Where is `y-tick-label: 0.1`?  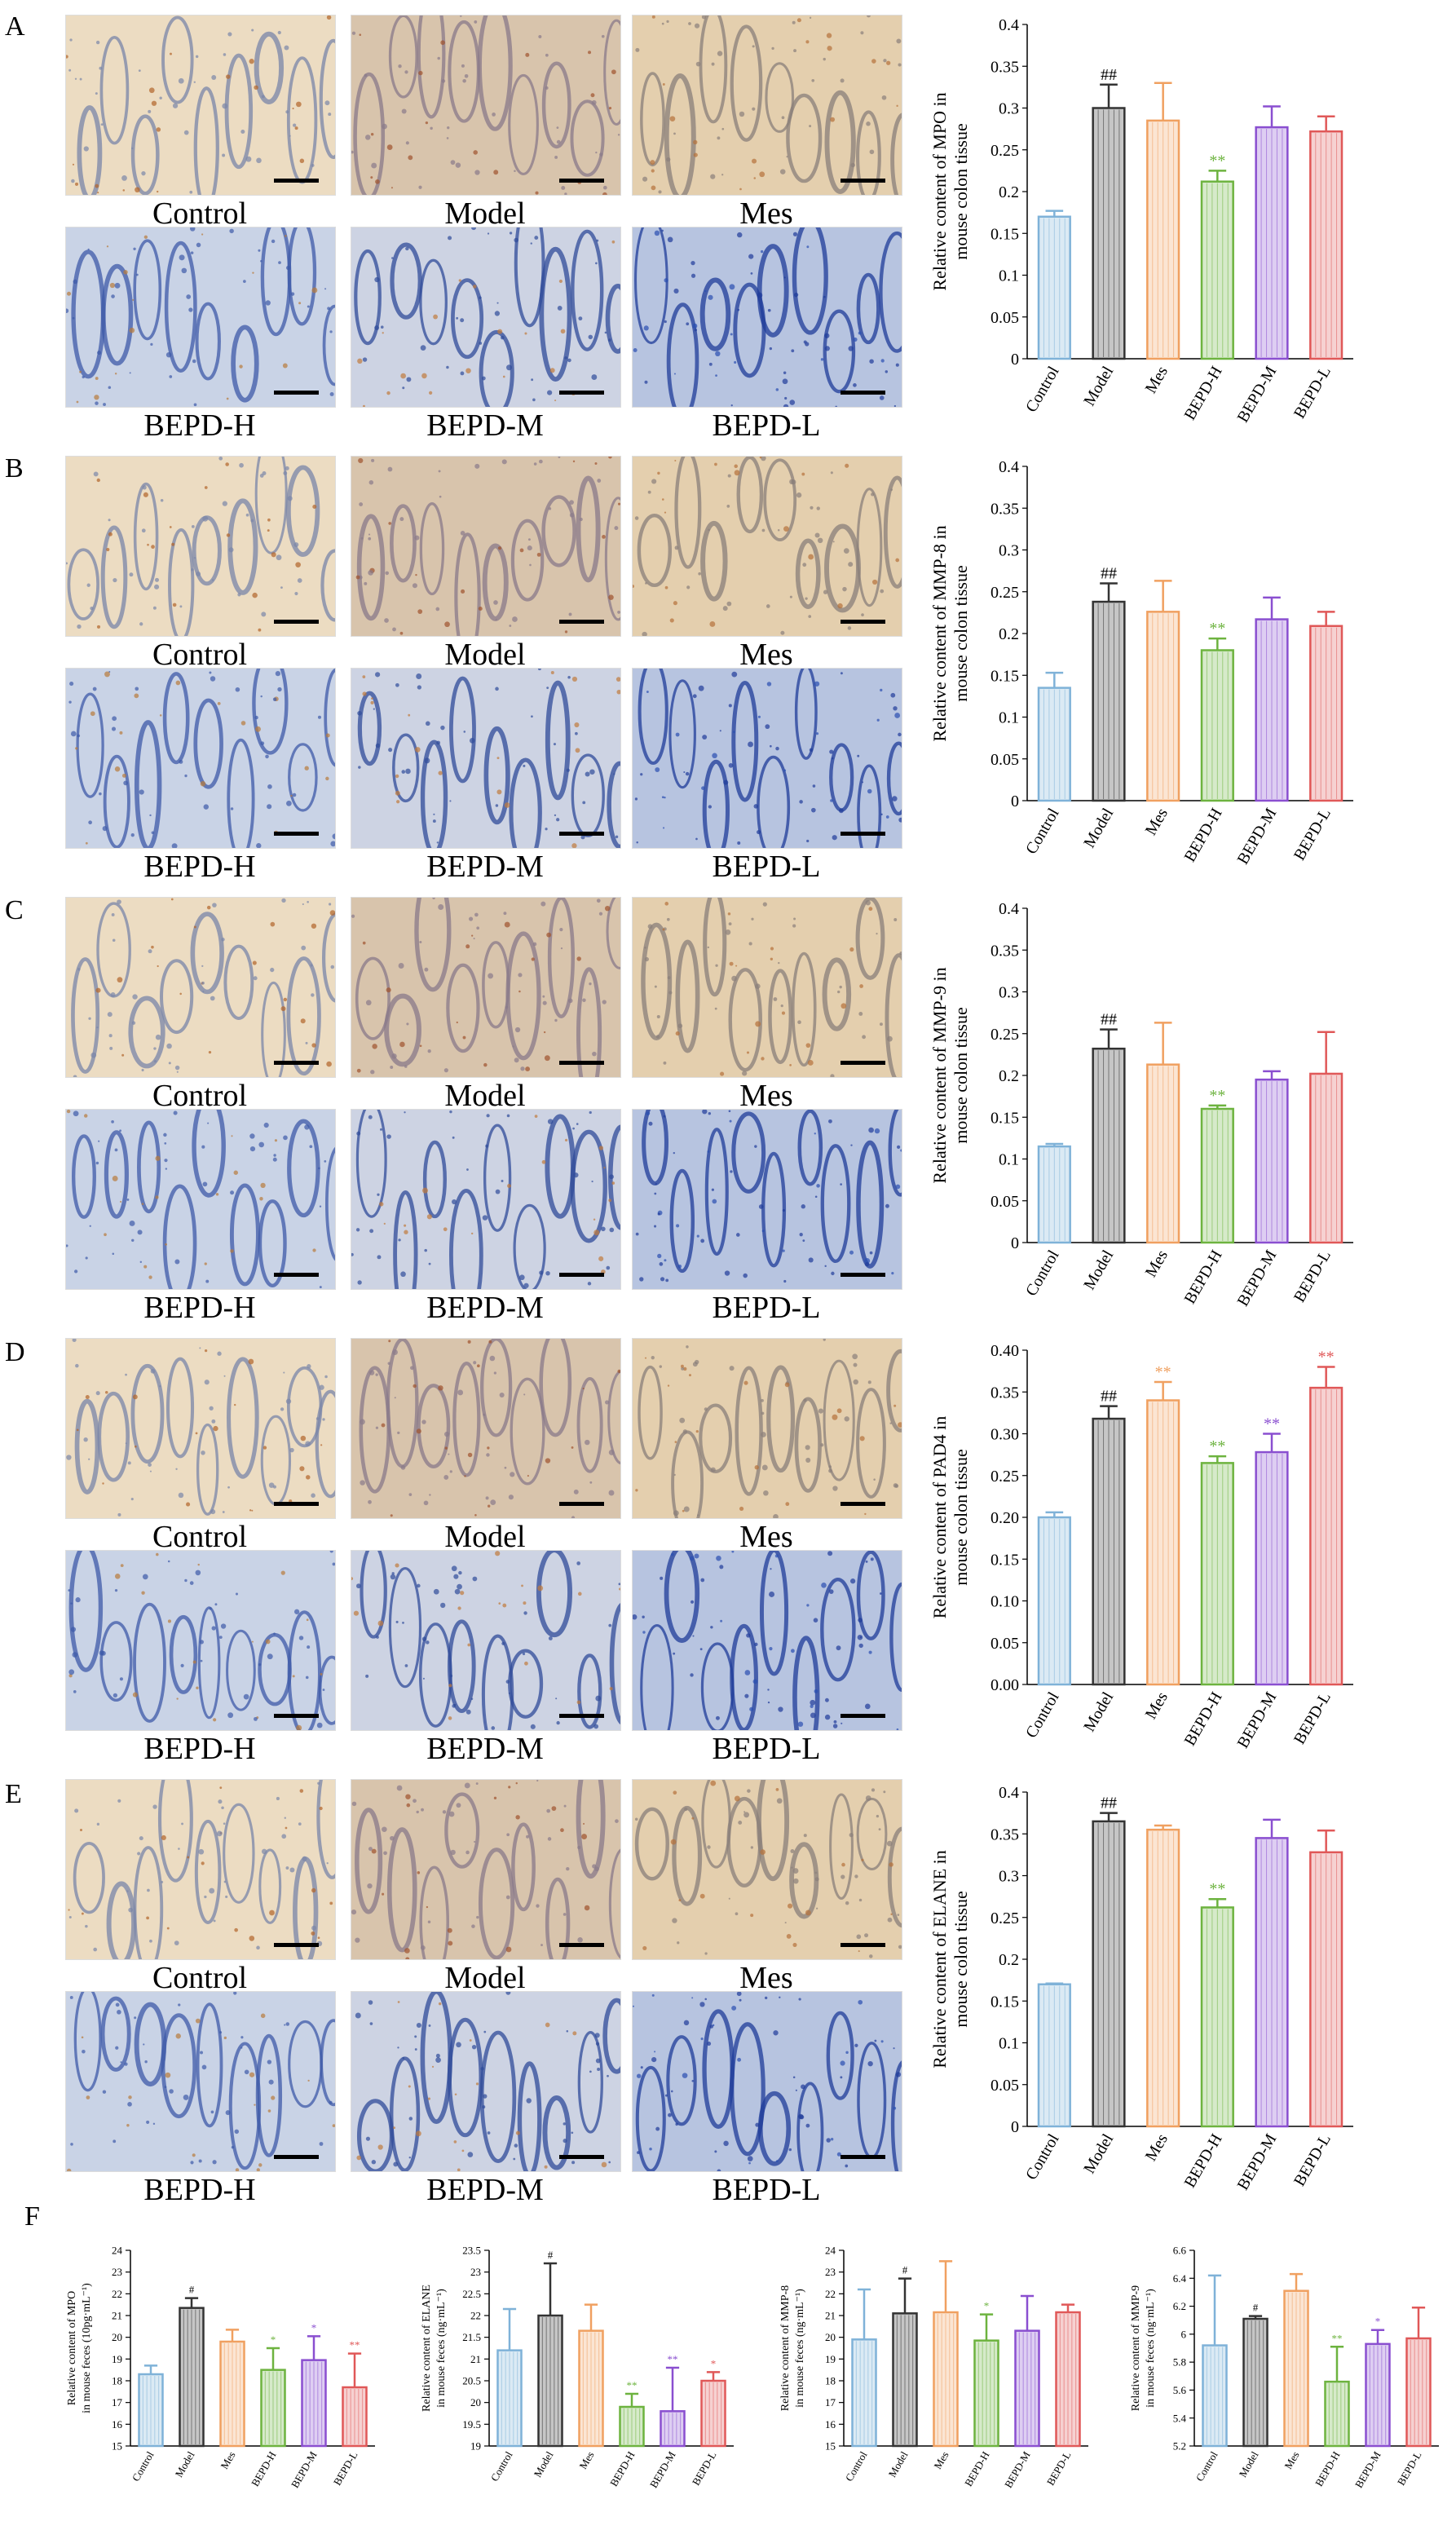
y-tick-label: 0.1 is located at coordinates (1009, 2044).